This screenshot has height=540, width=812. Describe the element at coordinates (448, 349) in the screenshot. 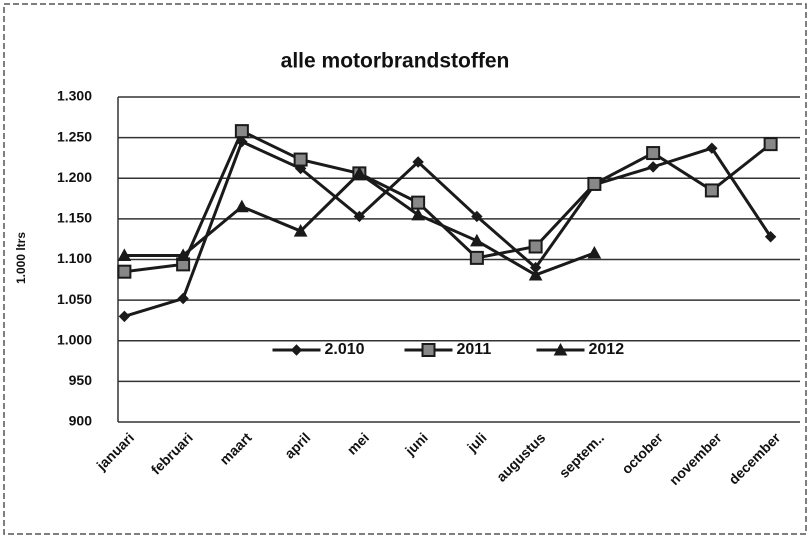

I see `legend: 2.010 2011 2012` at that location.